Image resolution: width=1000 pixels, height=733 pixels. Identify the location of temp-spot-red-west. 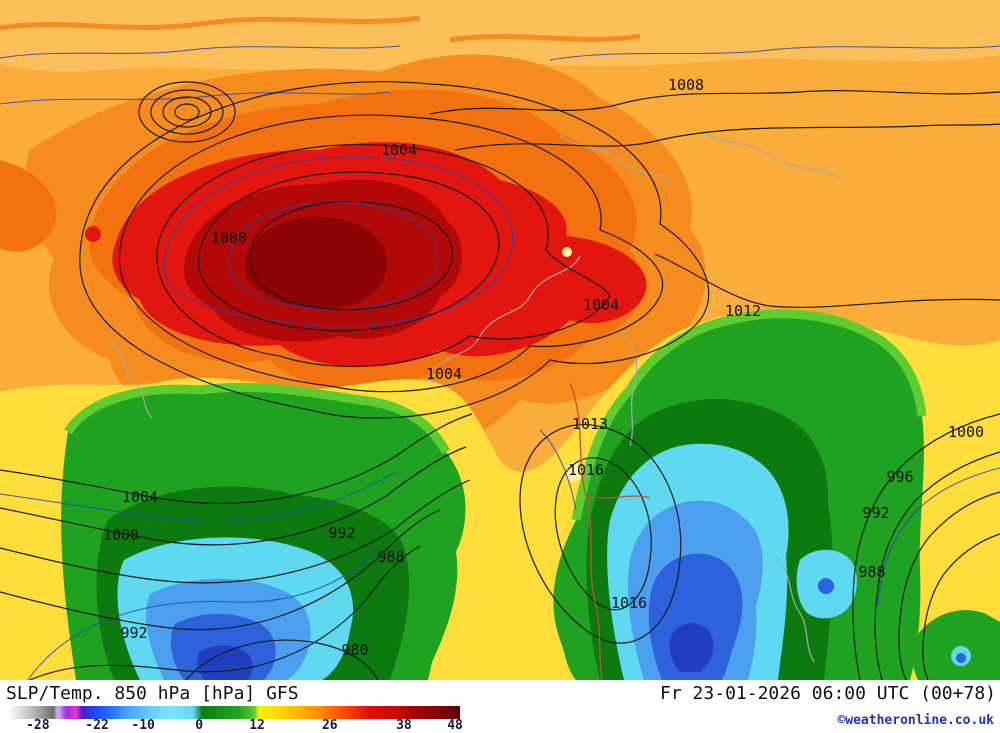
(93, 234).